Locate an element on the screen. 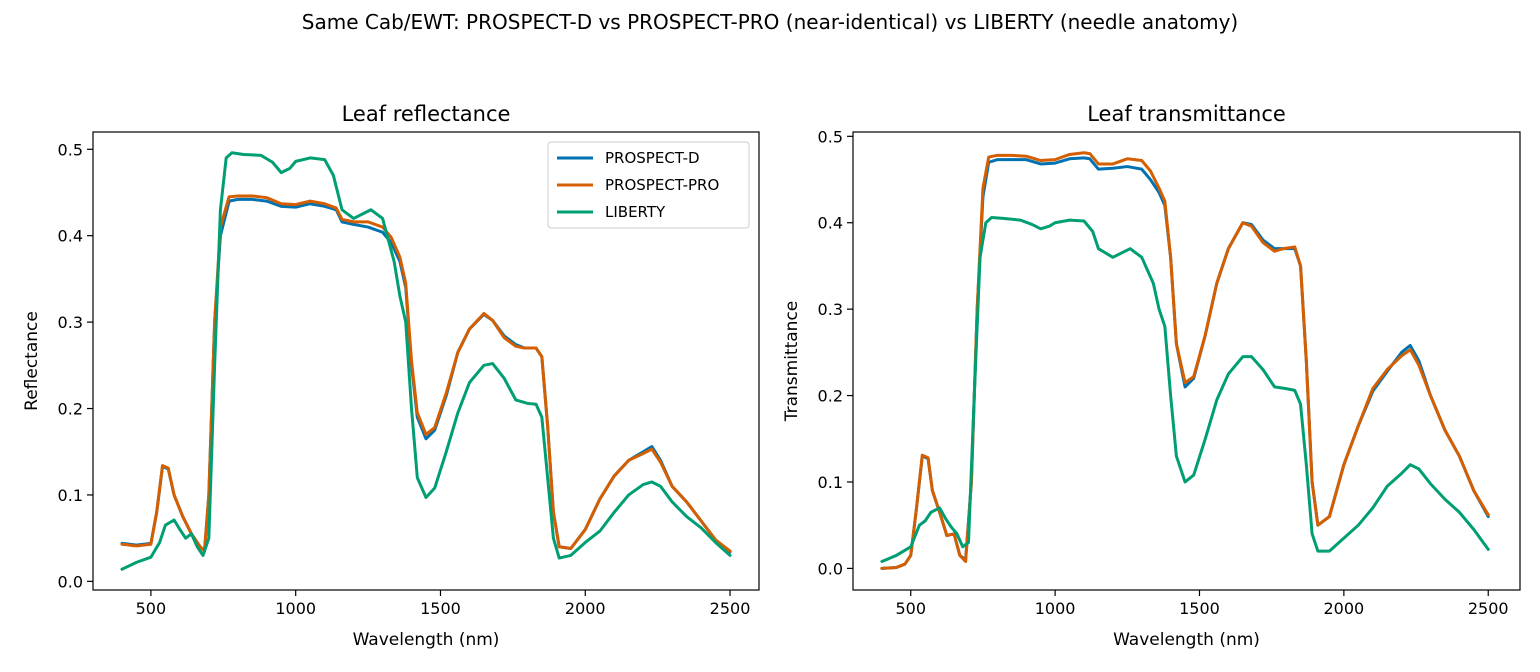 The image size is (1540, 672). reflectance-y-tick-label: 0.2 is located at coordinates (70, 409).